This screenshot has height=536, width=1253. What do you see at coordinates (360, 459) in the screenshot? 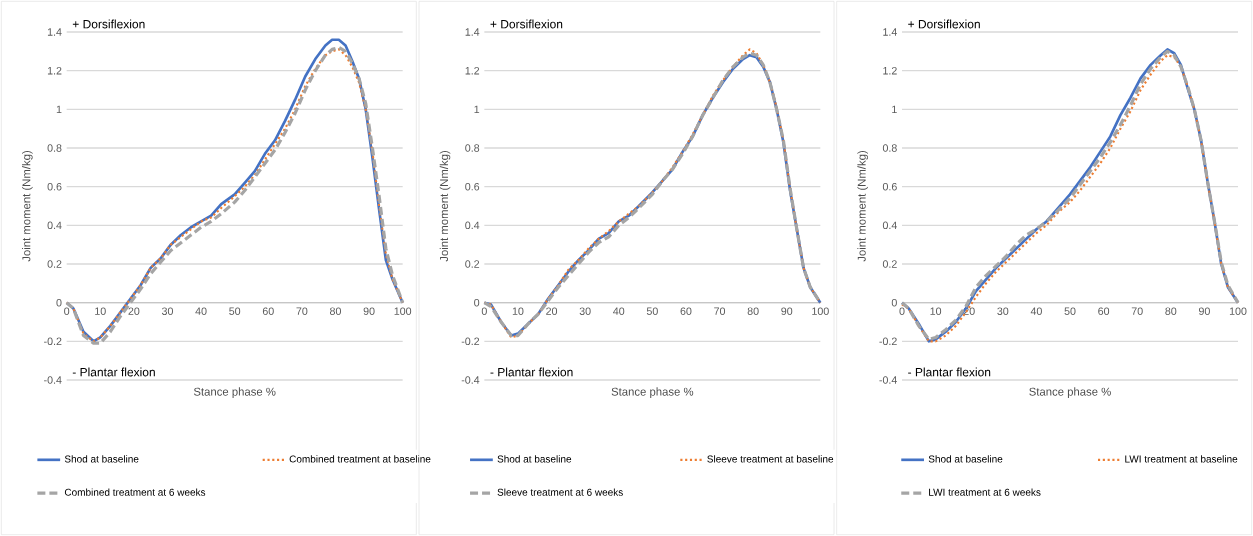
I see `legend-label: Combined treatment at baseline` at bounding box center [360, 459].